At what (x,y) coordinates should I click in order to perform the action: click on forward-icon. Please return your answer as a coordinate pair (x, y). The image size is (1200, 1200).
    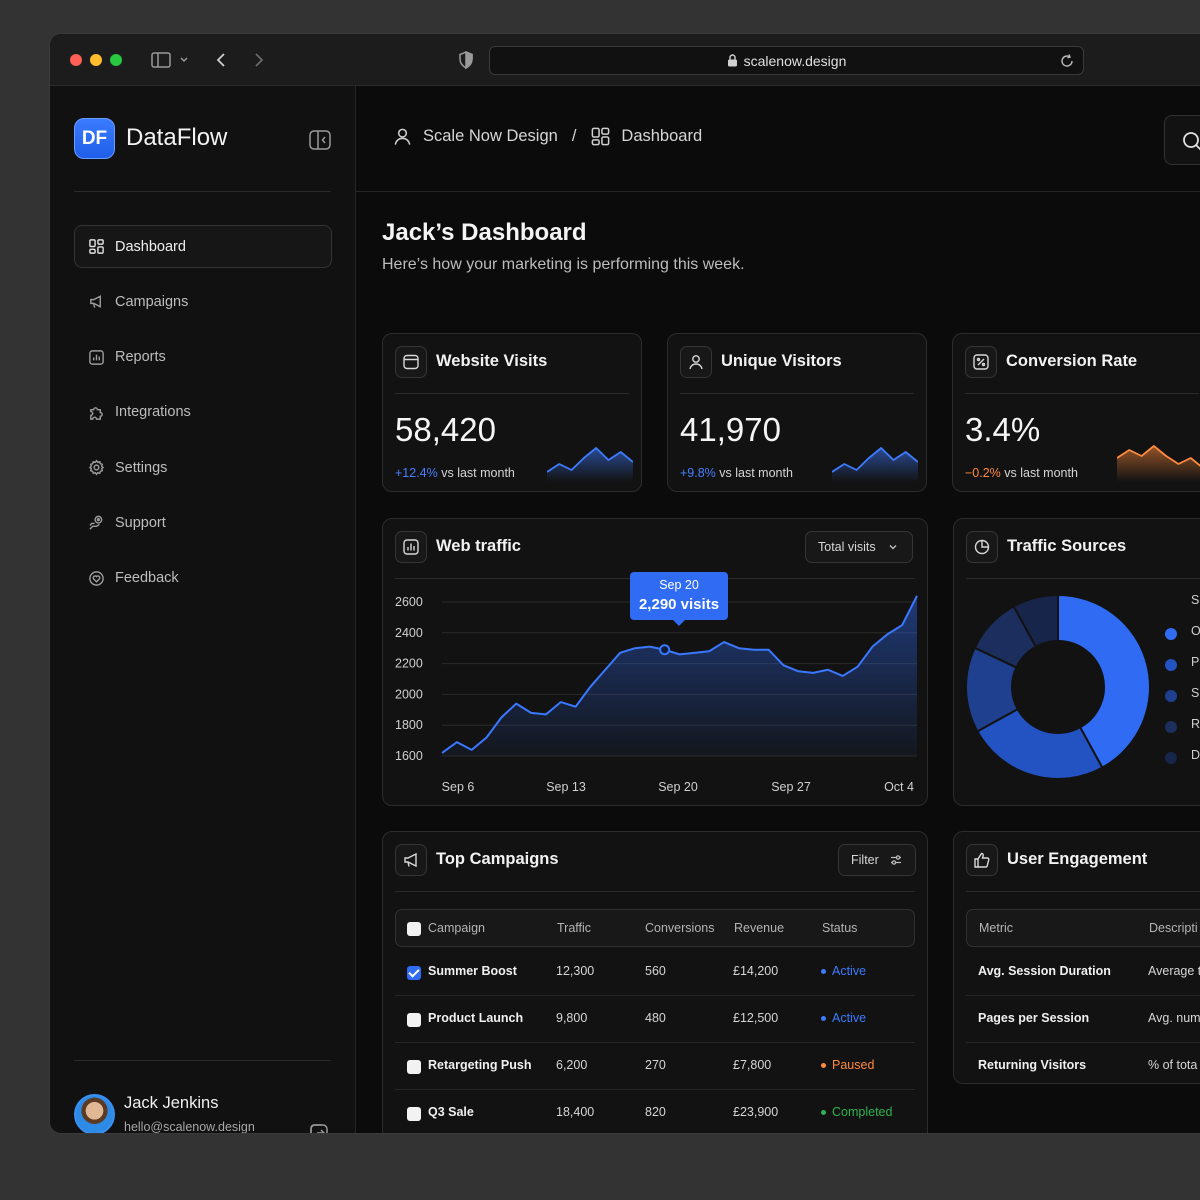
    Looking at the image, I should click on (258, 60).